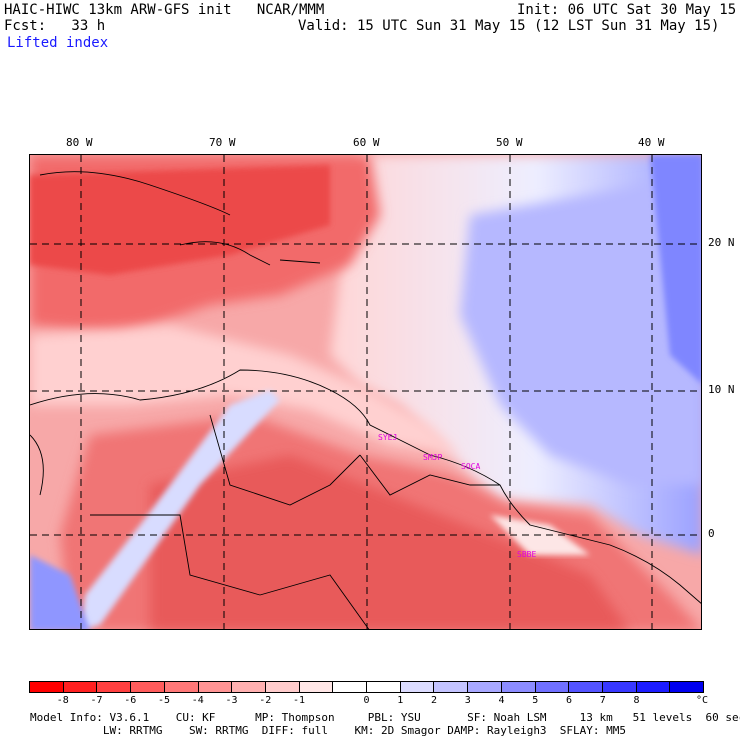 This screenshot has width=740, height=740. What do you see at coordinates (636, 700) in the screenshot?
I see `colorbar-tick-label: 8` at bounding box center [636, 700].